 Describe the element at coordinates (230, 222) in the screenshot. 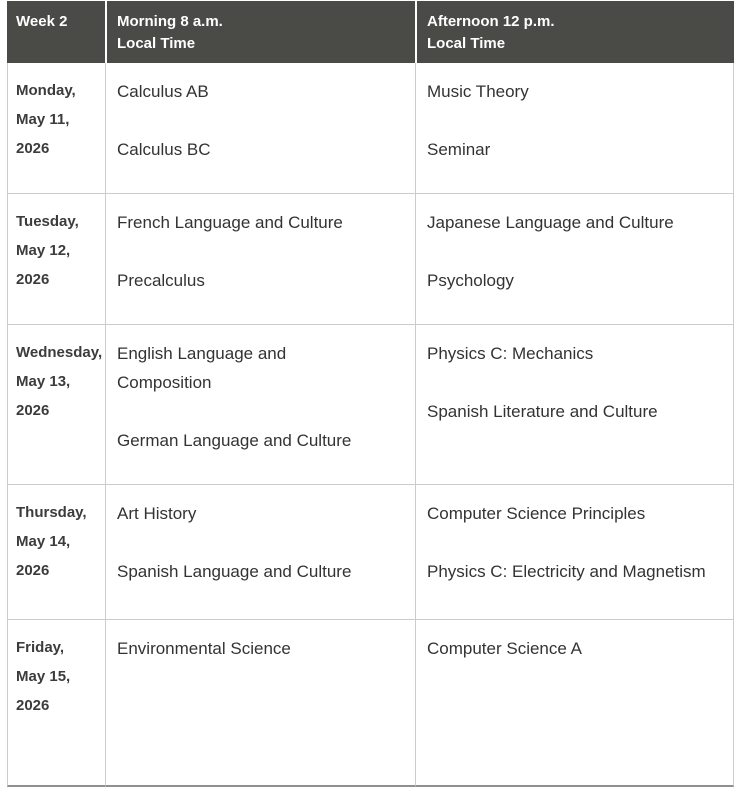

I see `course-entry: French Language and Culture` at that location.